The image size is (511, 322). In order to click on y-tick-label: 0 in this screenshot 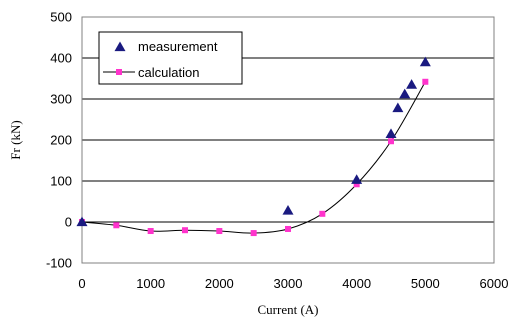, I will do `click(68, 222)`.